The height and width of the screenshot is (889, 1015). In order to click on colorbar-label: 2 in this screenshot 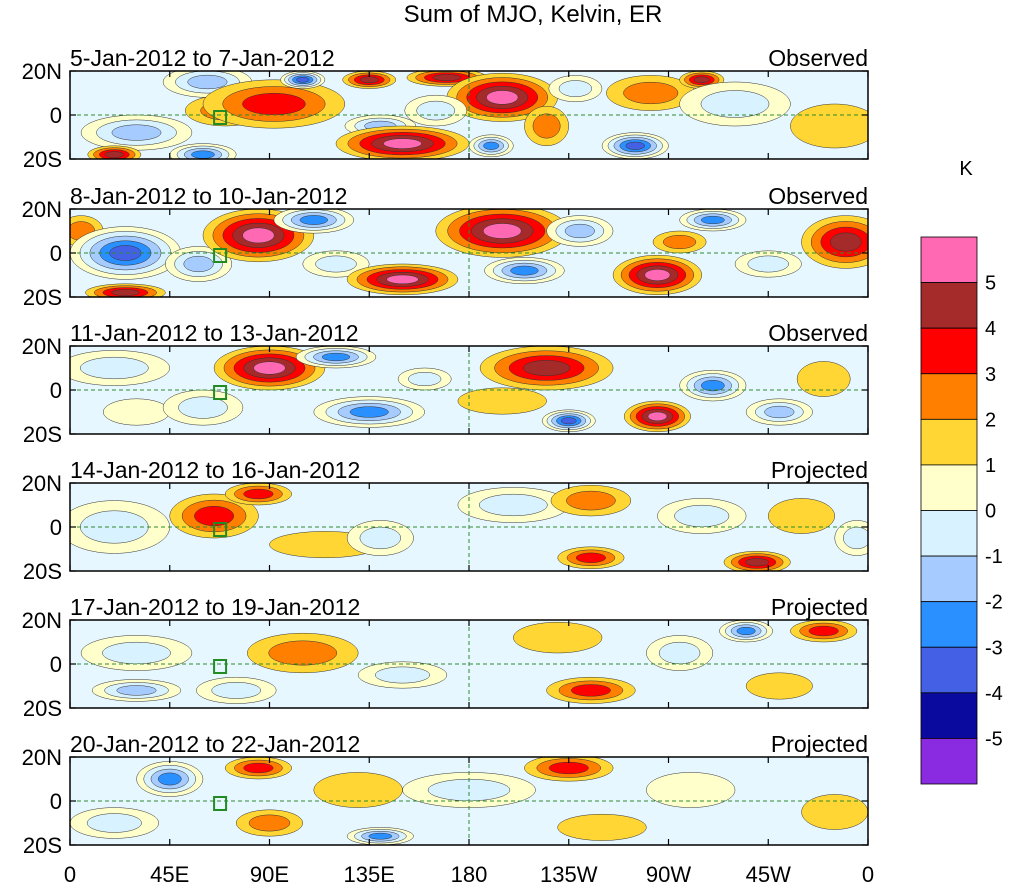, I will do `click(990, 420)`.